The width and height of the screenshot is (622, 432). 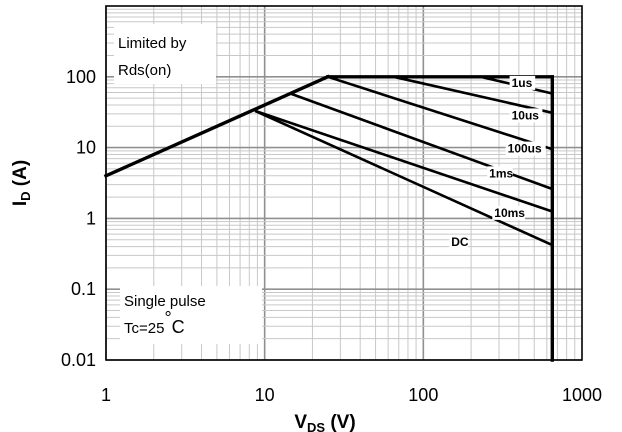 I want to click on boundary-rds-on-limit, so click(x=217, y=126).